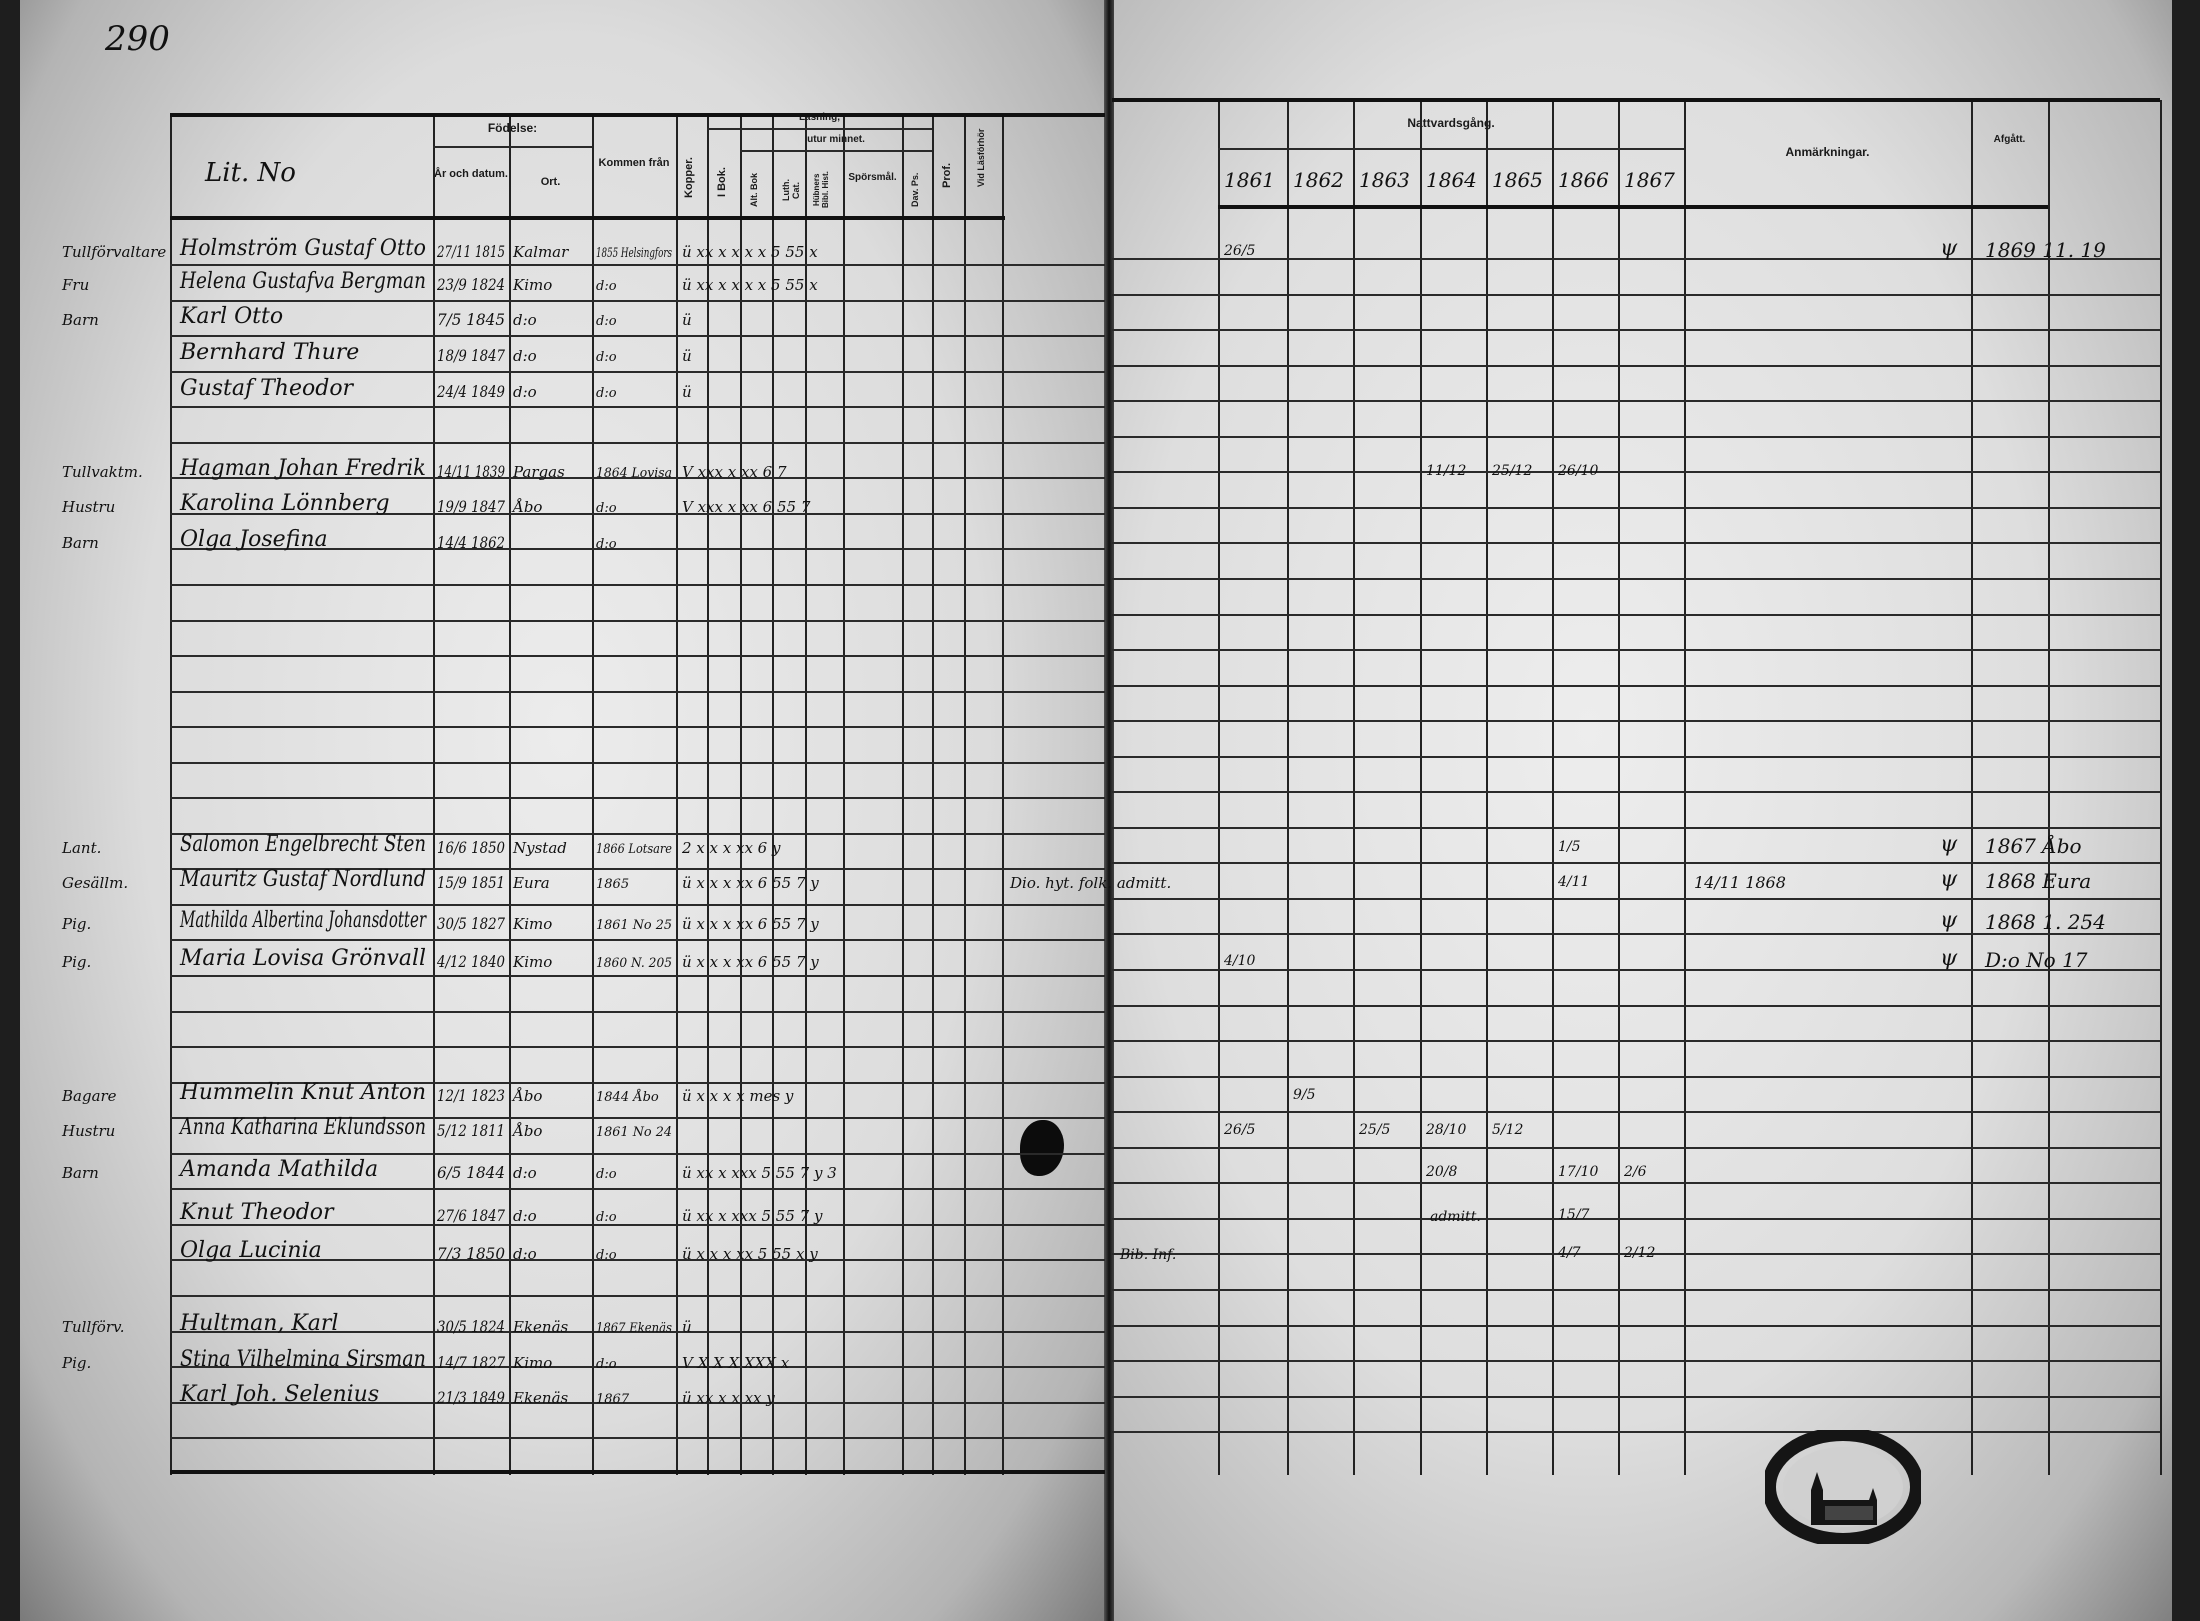  What do you see at coordinates (303, 248) in the screenshot?
I see `entry-name: Holmström Gustaf Otto` at bounding box center [303, 248].